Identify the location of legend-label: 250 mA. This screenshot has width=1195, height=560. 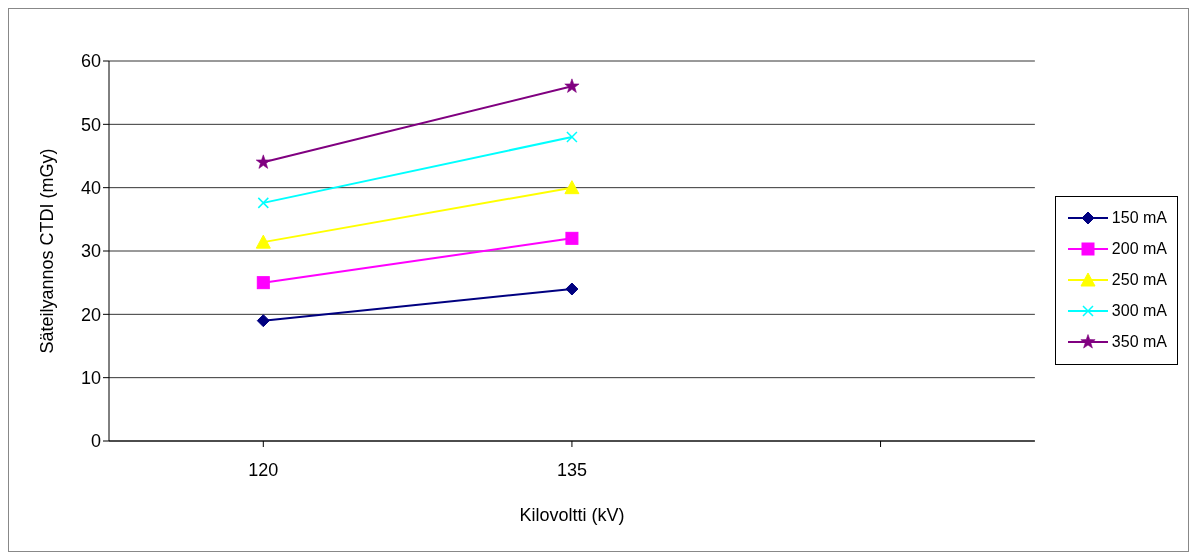
(1139, 280).